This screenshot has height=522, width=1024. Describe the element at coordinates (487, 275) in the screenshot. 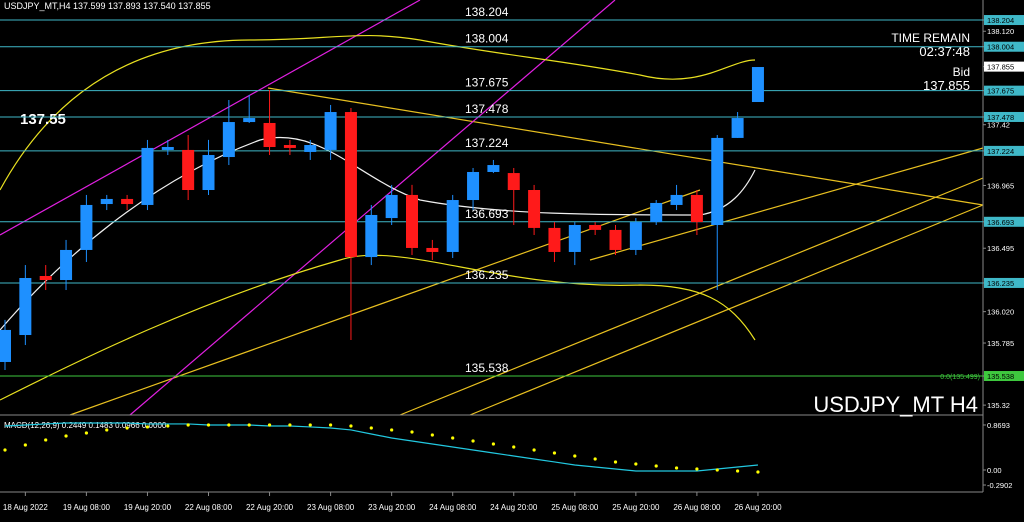

I see `level-label: 136.235` at that location.